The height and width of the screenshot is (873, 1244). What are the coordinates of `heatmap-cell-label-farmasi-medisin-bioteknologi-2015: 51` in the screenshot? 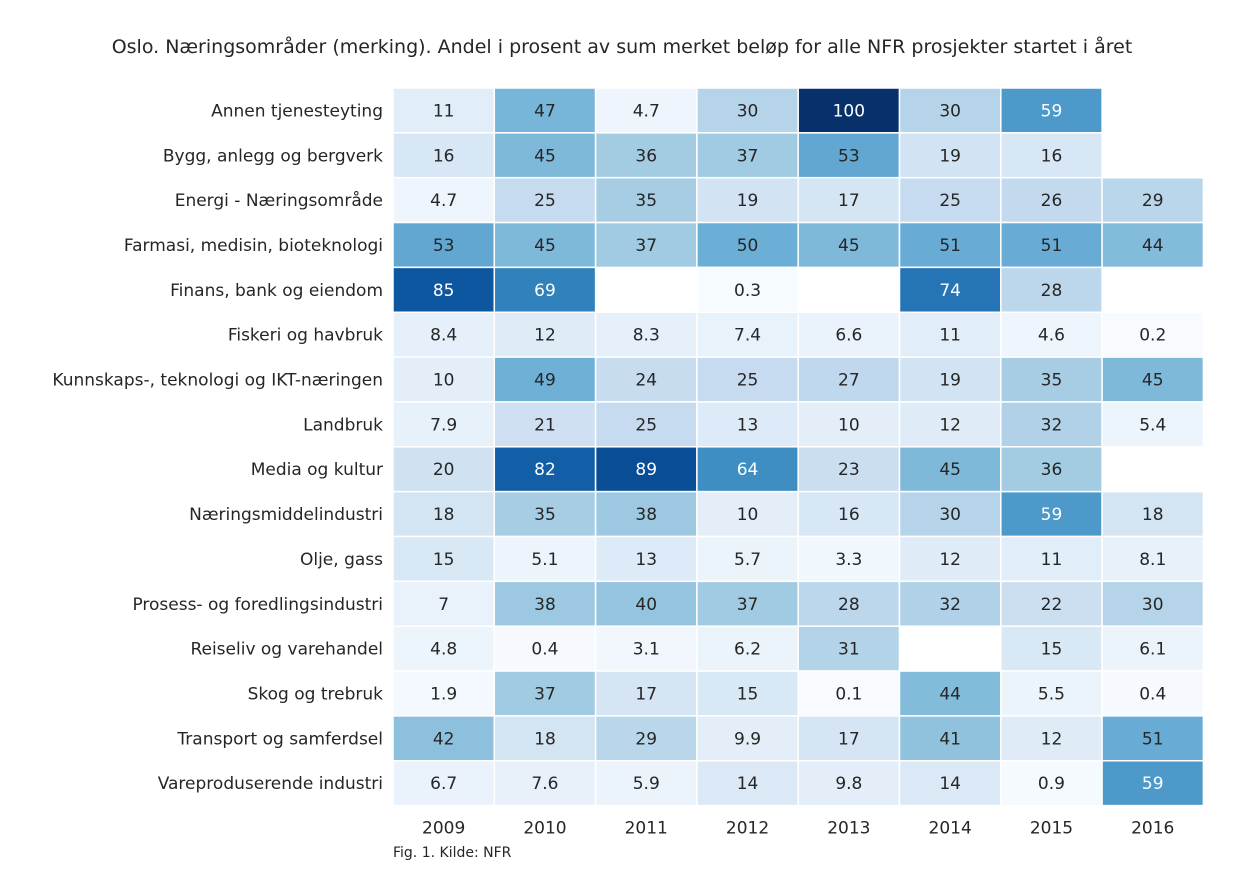 It's located at (1052, 246).